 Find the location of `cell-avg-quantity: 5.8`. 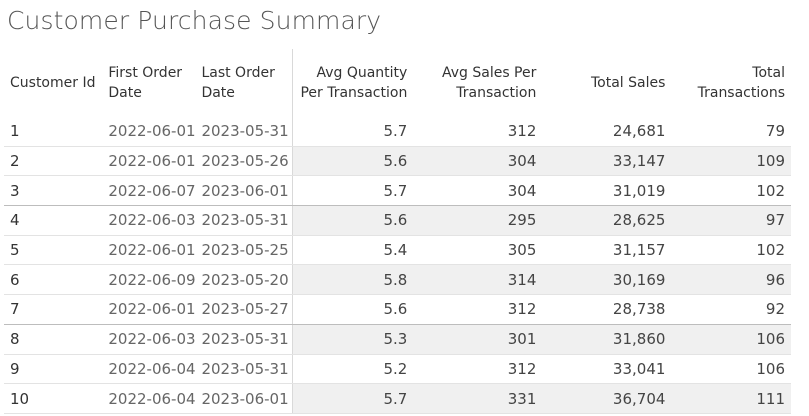

cell-avg-quantity: 5.8 is located at coordinates (353, 280).